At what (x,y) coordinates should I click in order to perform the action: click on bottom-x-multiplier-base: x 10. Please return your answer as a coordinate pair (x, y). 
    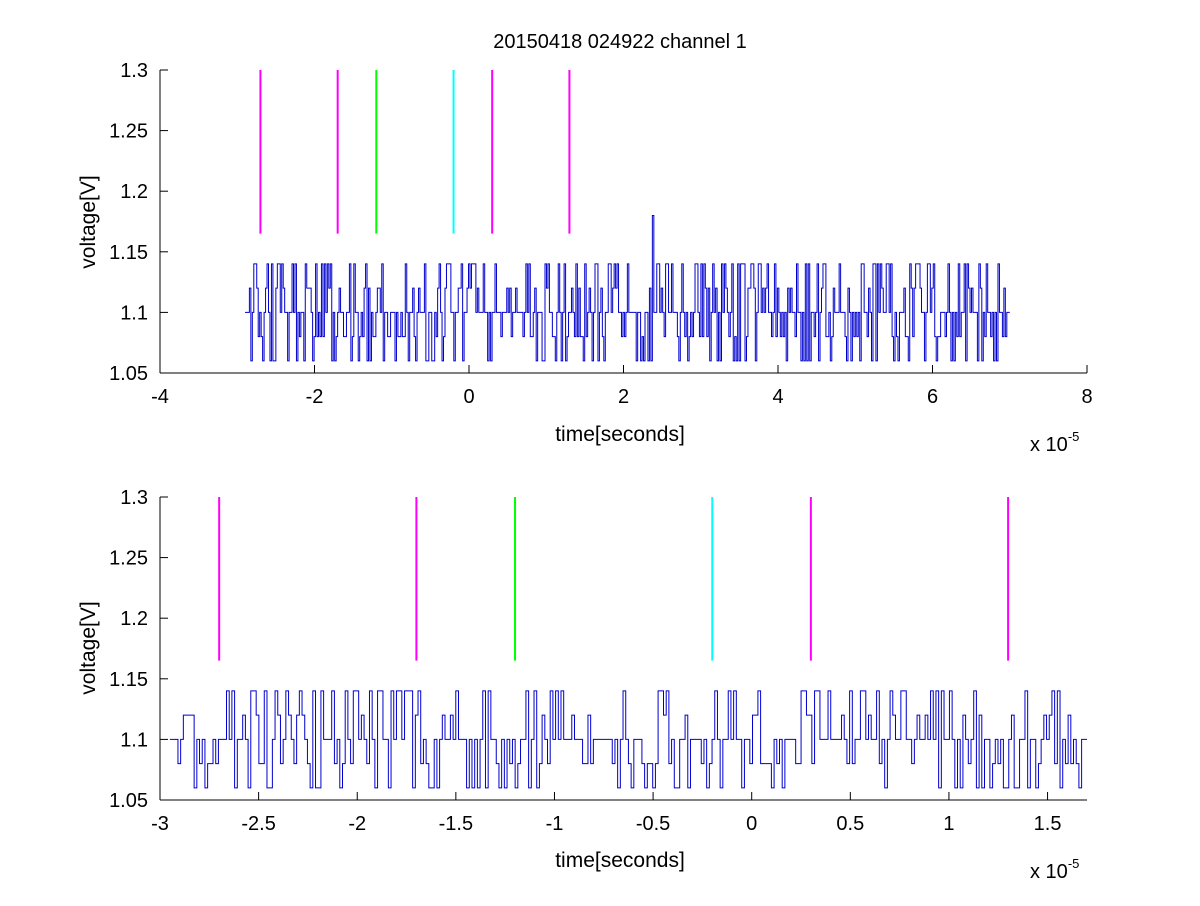
    Looking at the image, I should click on (1049, 872).